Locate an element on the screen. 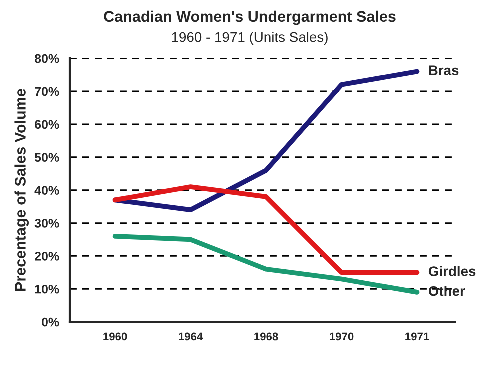 The image size is (500, 366). x-tick-label: 1964 is located at coordinates (191, 336).